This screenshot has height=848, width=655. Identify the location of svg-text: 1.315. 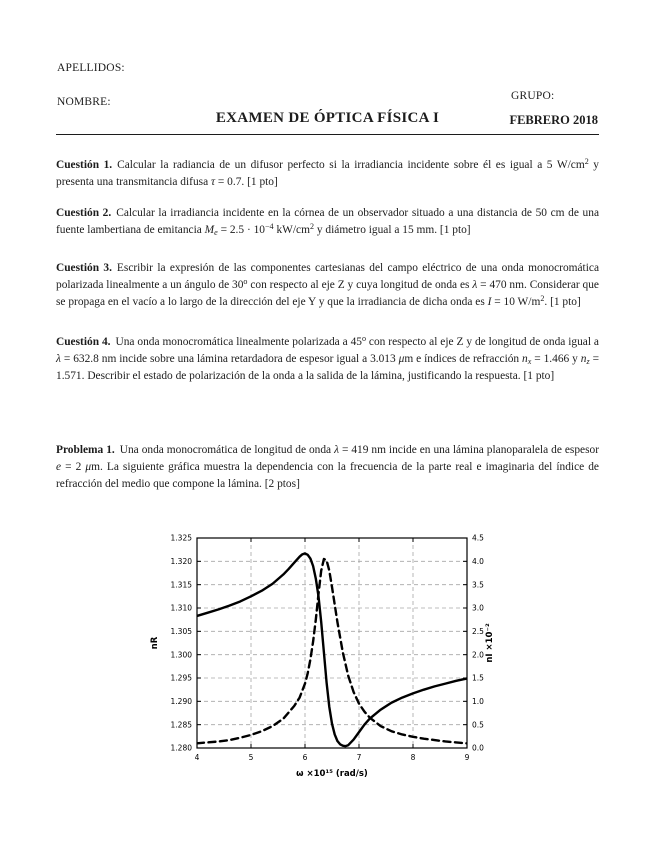
(182, 584).